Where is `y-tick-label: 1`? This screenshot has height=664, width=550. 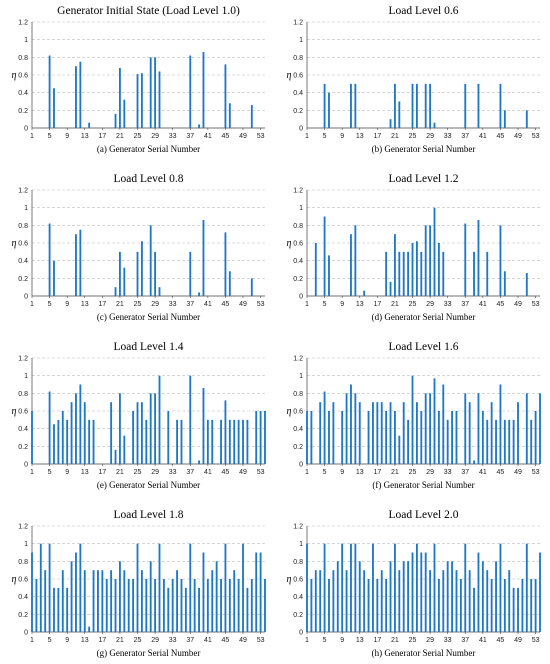
y-tick-label: 1 is located at coordinates (301, 208).